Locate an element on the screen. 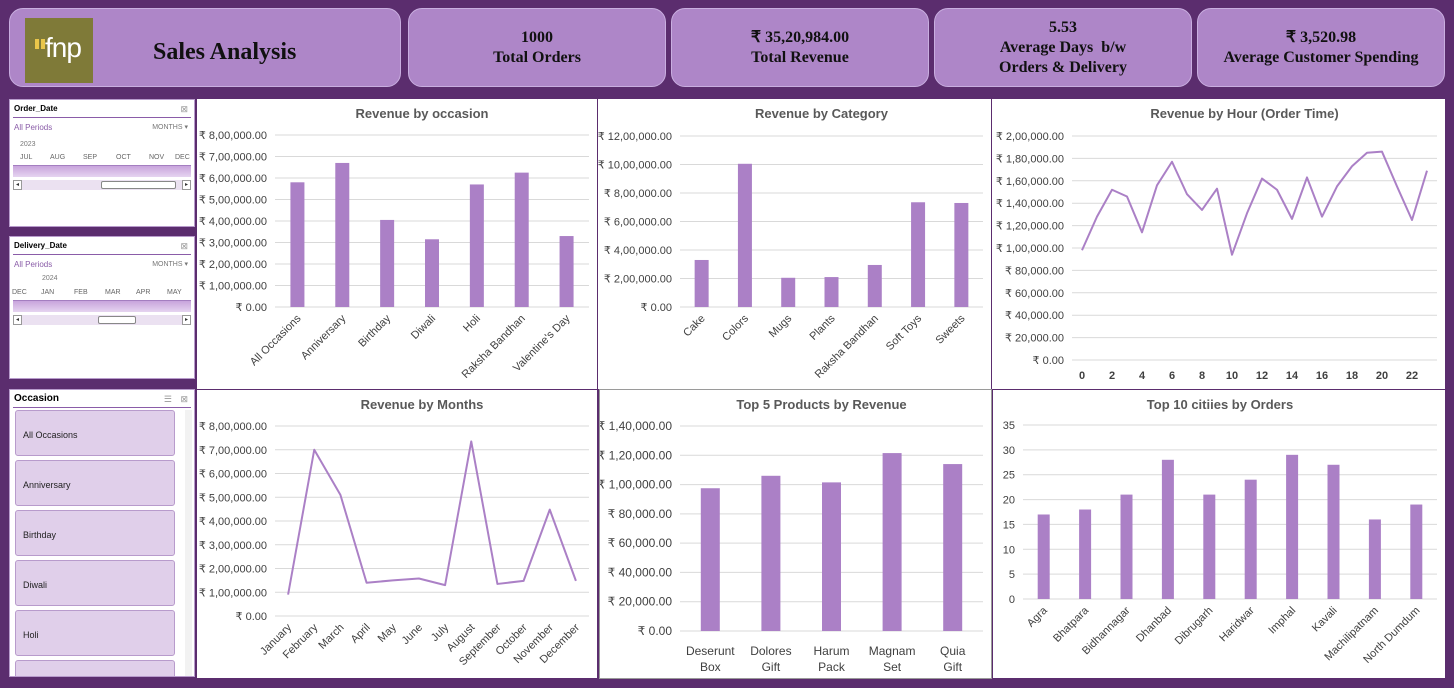  x-tick-label: Pack is located at coordinates (832, 667).